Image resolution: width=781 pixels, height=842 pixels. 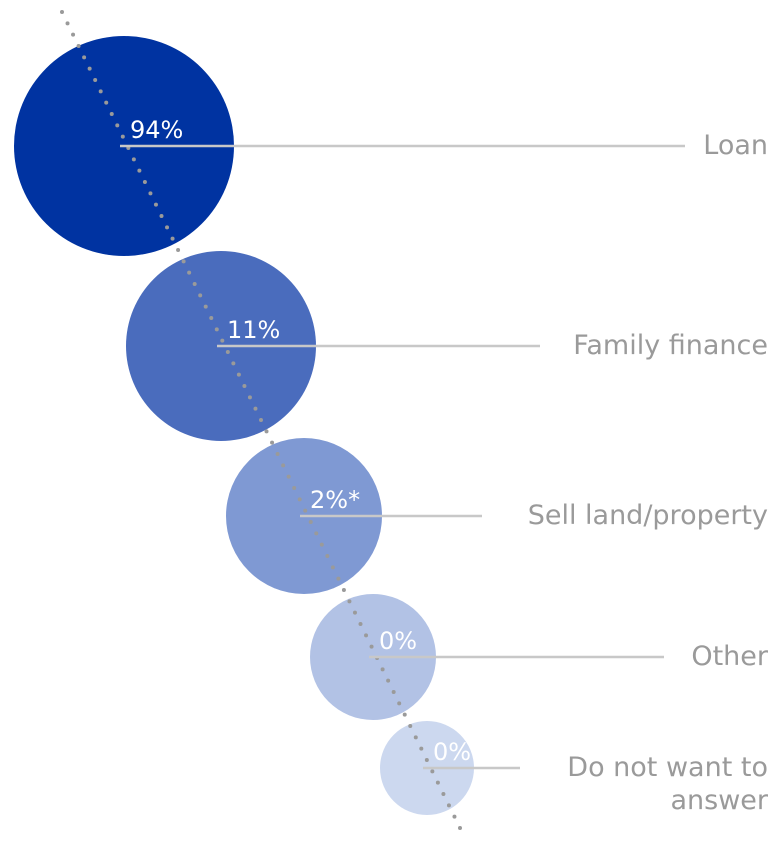 I want to click on value-label: 94%, so click(x=156, y=130).